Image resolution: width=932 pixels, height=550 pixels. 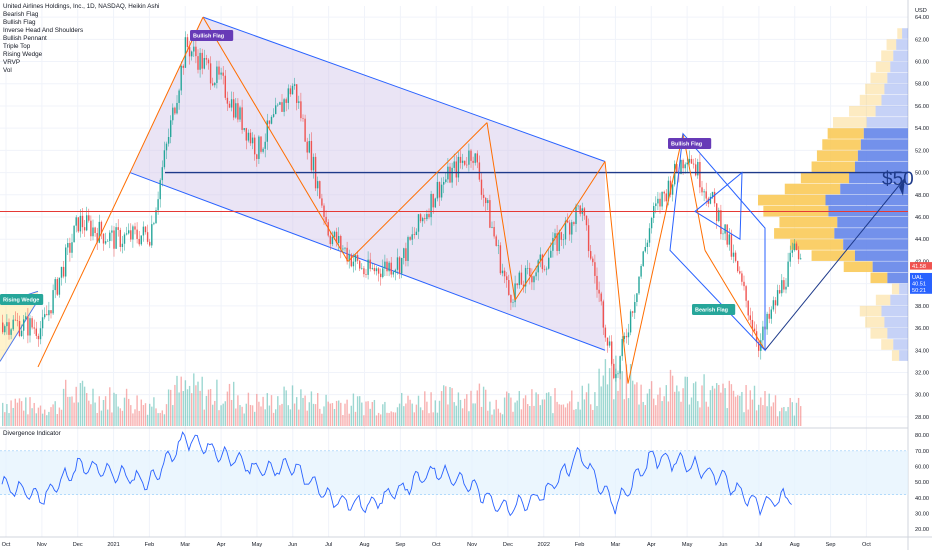 I want to click on legend-item: Bullish Pennant, so click(x=25, y=38).